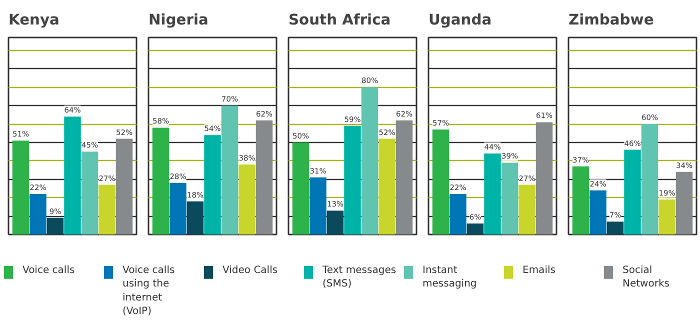  What do you see at coordinates (611, 20) in the screenshot?
I see `chart-title: Zimbabwe` at bounding box center [611, 20].